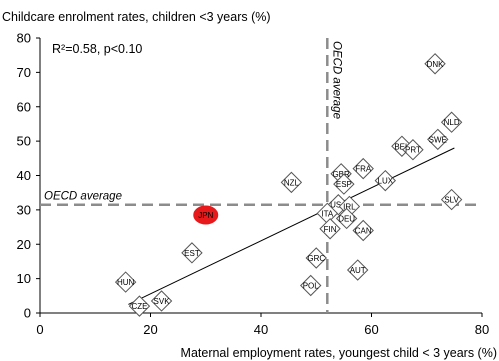  What do you see at coordinates (24, 209) in the screenshot?
I see `y-tick-label: 30` at bounding box center [24, 209].